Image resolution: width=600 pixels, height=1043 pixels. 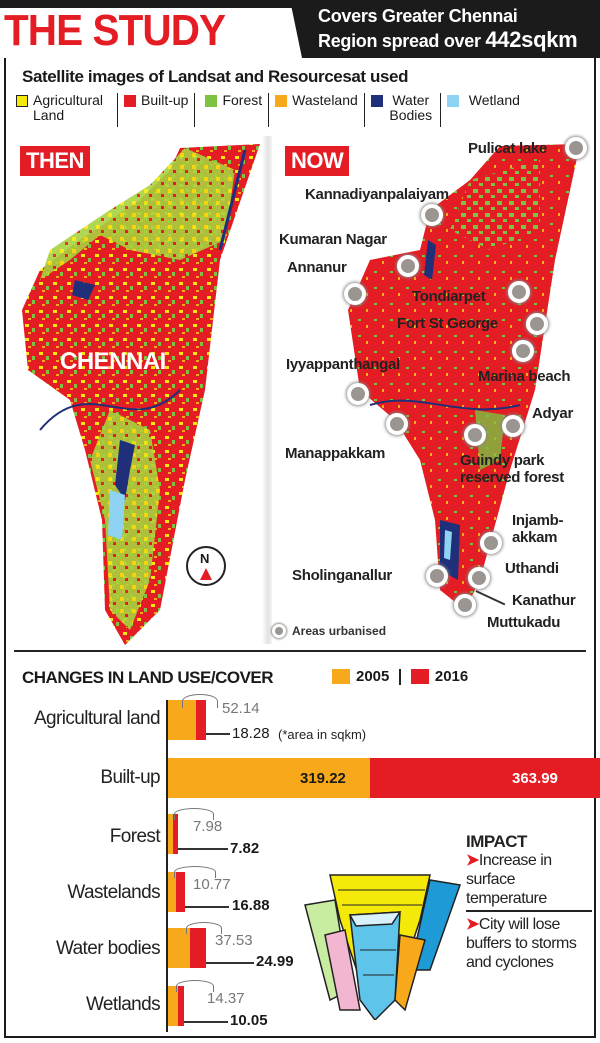 What do you see at coordinates (173, 1006) in the screenshot?
I see `bar-2005-wetlands` at bounding box center [173, 1006].